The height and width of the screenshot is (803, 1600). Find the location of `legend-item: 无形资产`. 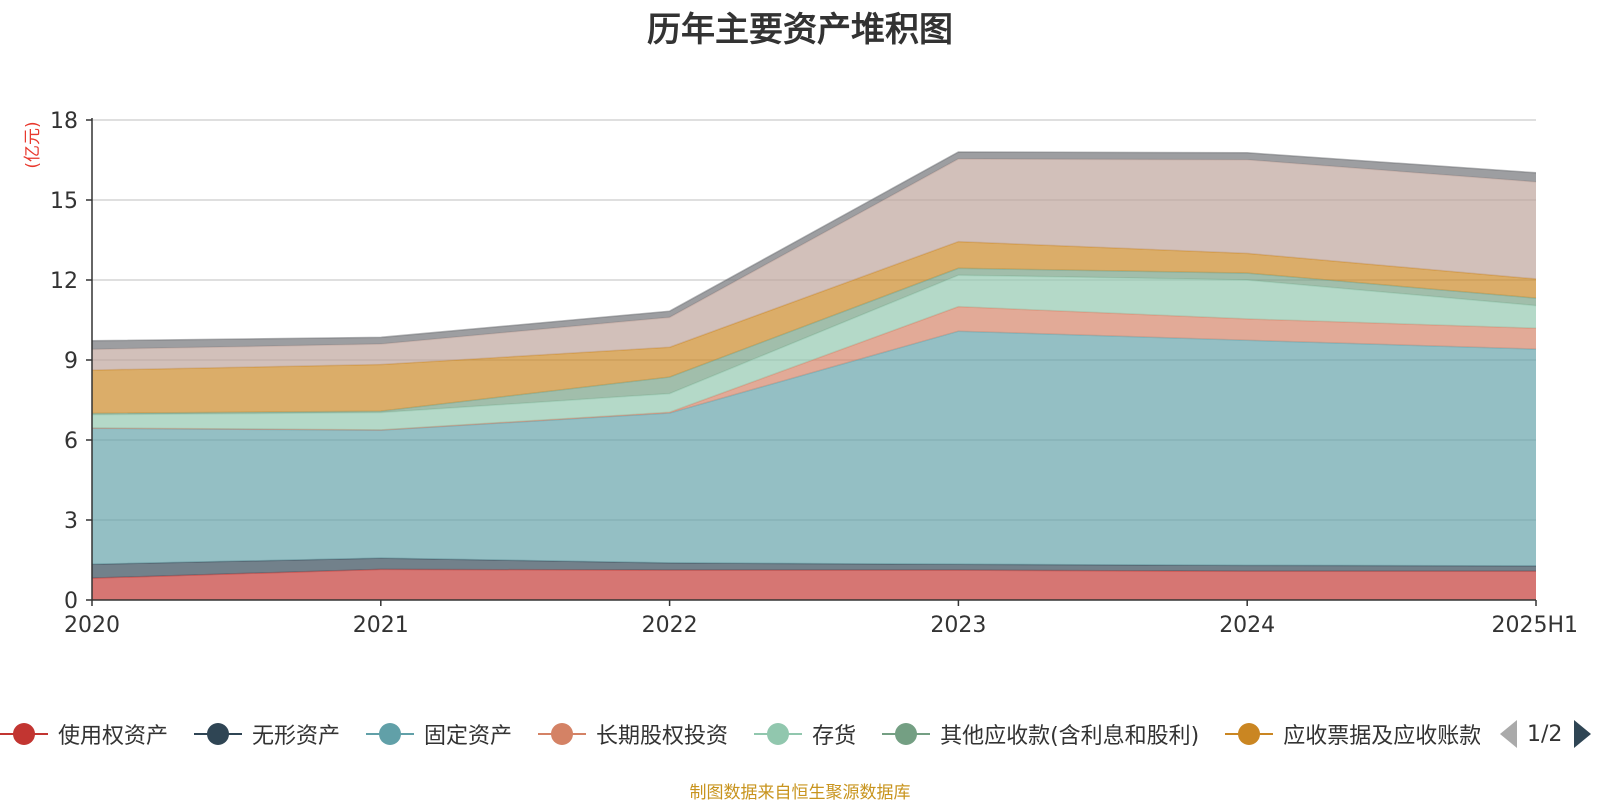

legend-item: 无形资产 is located at coordinates (267, 734).